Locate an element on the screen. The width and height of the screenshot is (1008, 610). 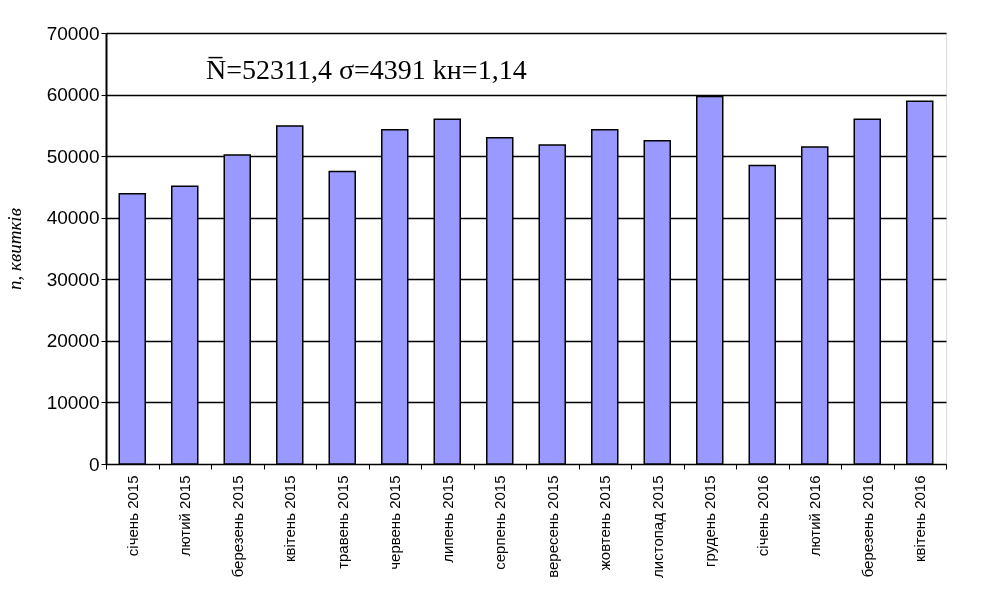
x-tick-label: травень 2015 is located at coordinates (342, 522).